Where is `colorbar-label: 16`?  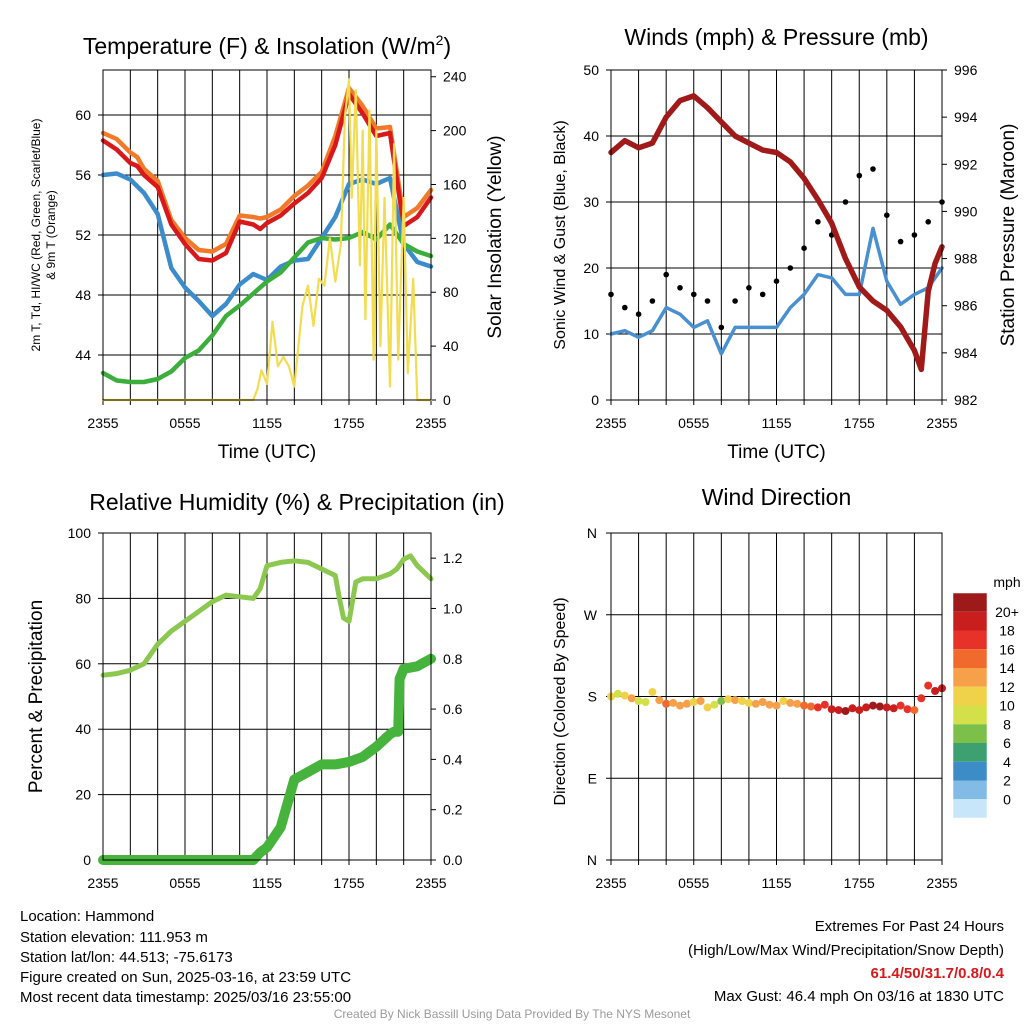 colorbar-label: 16 is located at coordinates (1007, 649).